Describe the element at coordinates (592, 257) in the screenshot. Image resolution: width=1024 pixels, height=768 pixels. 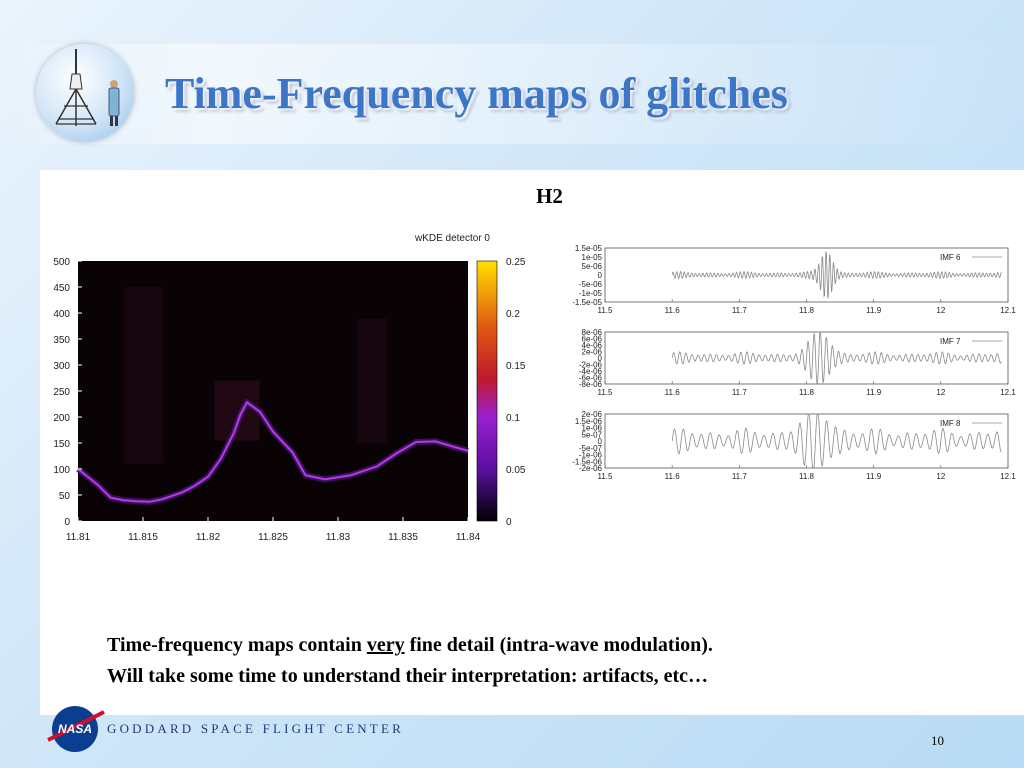
I see `imf-ytick-label: 1e-05` at that location.